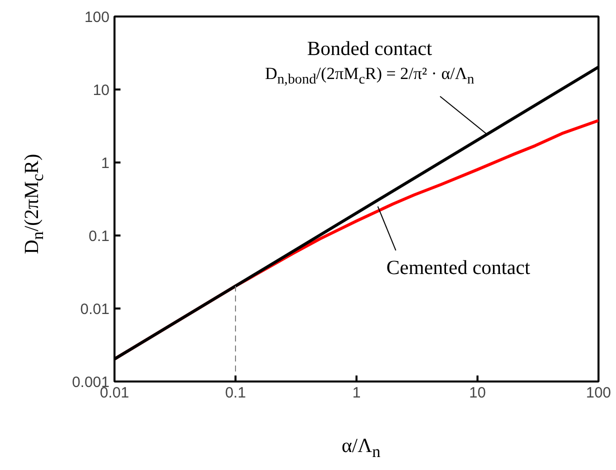 This screenshot has width=616, height=470. I want to click on y-tick-label: 0.1, so click(99, 236).